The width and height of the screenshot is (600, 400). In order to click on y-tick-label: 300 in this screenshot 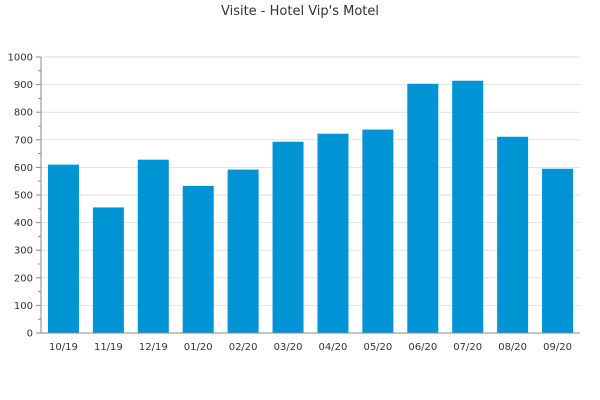, I will do `click(23, 251)`.